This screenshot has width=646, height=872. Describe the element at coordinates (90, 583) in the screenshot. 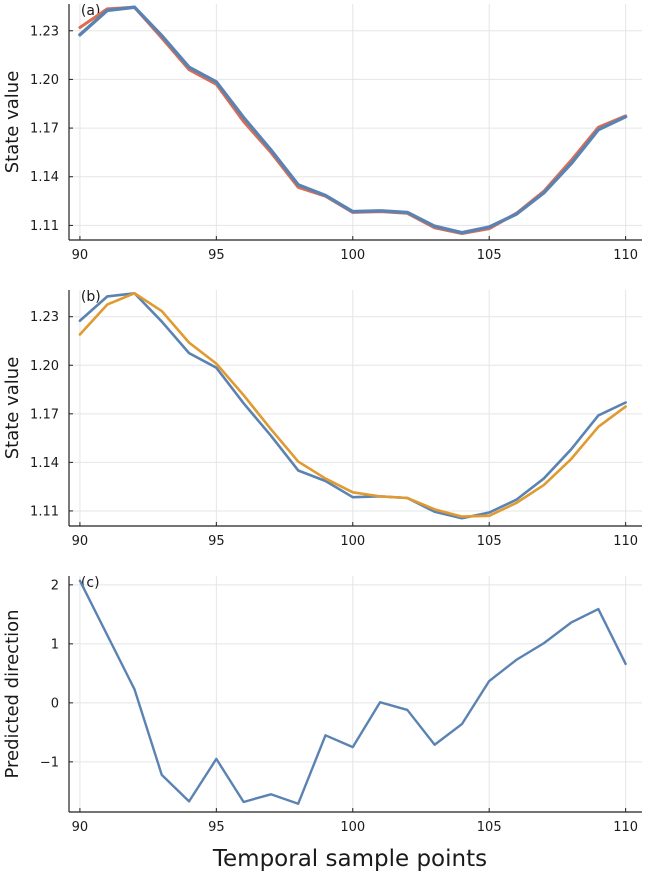

I see `panel-label: (c)` at that location.